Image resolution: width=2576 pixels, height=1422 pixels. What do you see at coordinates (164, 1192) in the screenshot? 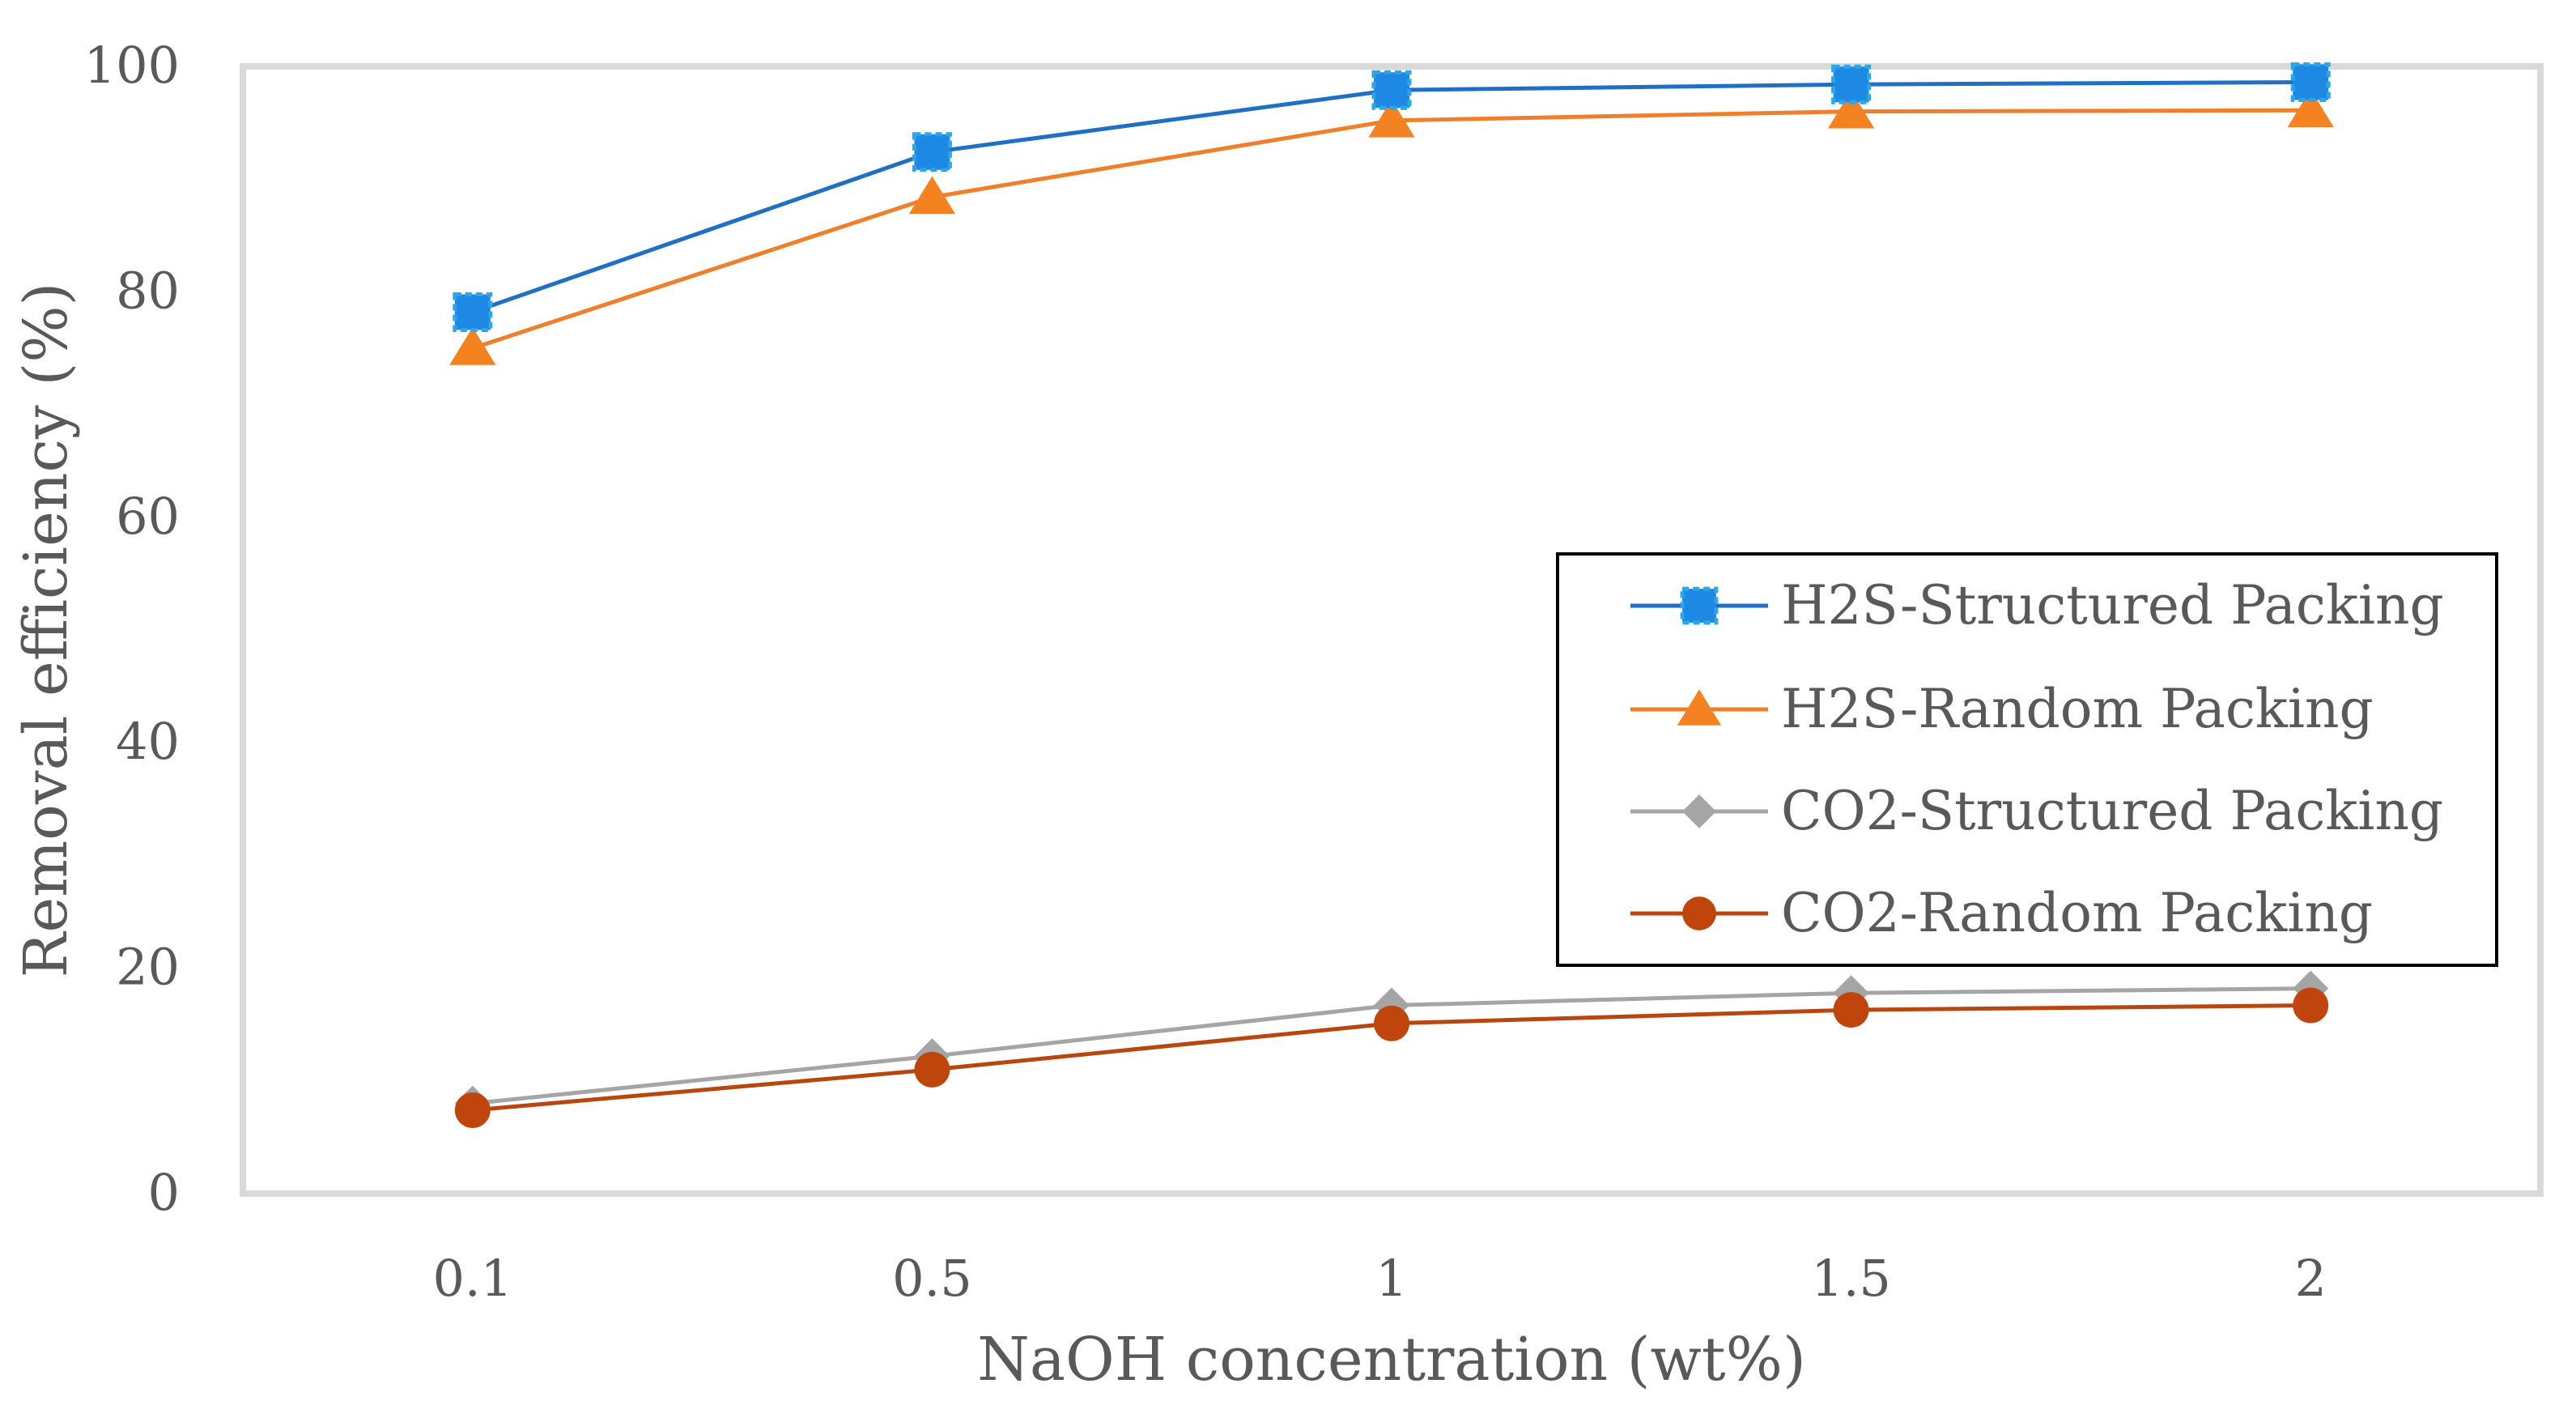
I see `y-tick-label: 0` at bounding box center [164, 1192].